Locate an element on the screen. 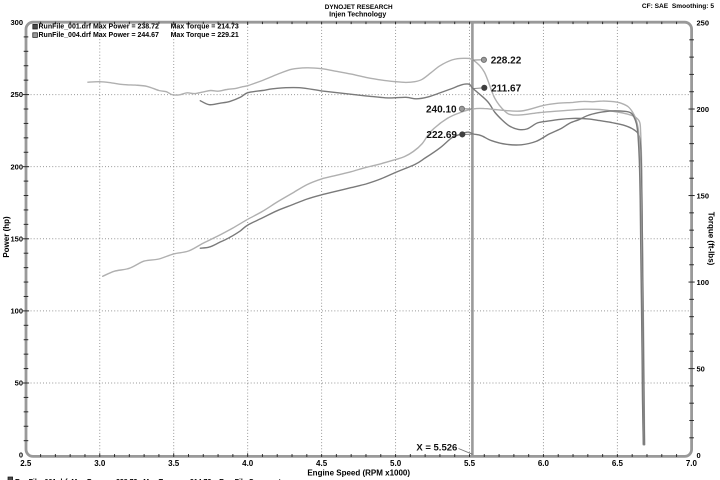  svg-text: Injen Technology is located at coordinates (357, 14).